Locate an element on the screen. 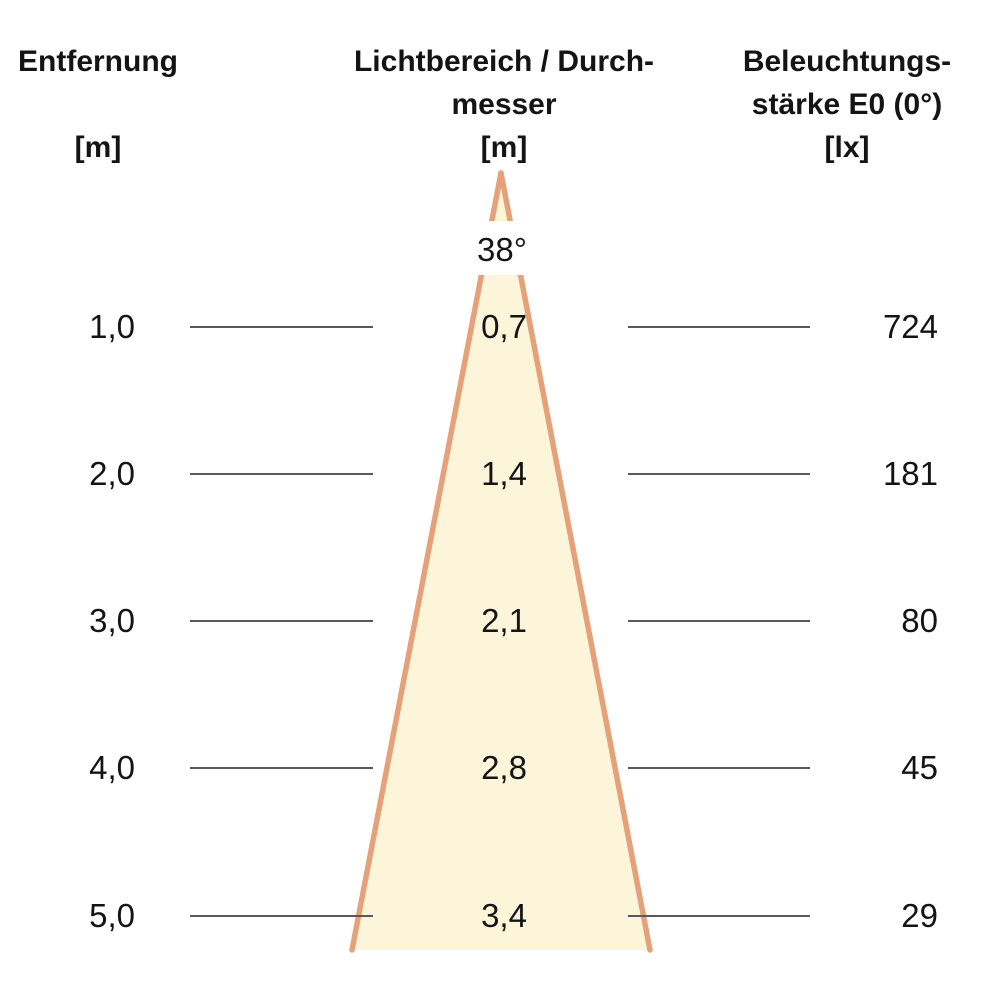 The image size is (1000, 1000). distance-value: 2,0 is located at coordinates (112, 473).